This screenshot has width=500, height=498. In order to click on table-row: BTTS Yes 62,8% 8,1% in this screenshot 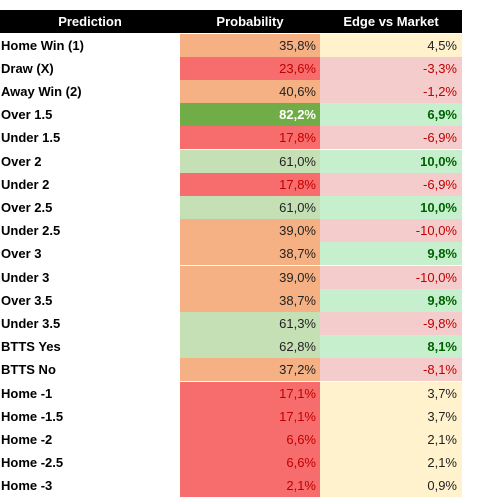, I will do `click(231, 347)`.